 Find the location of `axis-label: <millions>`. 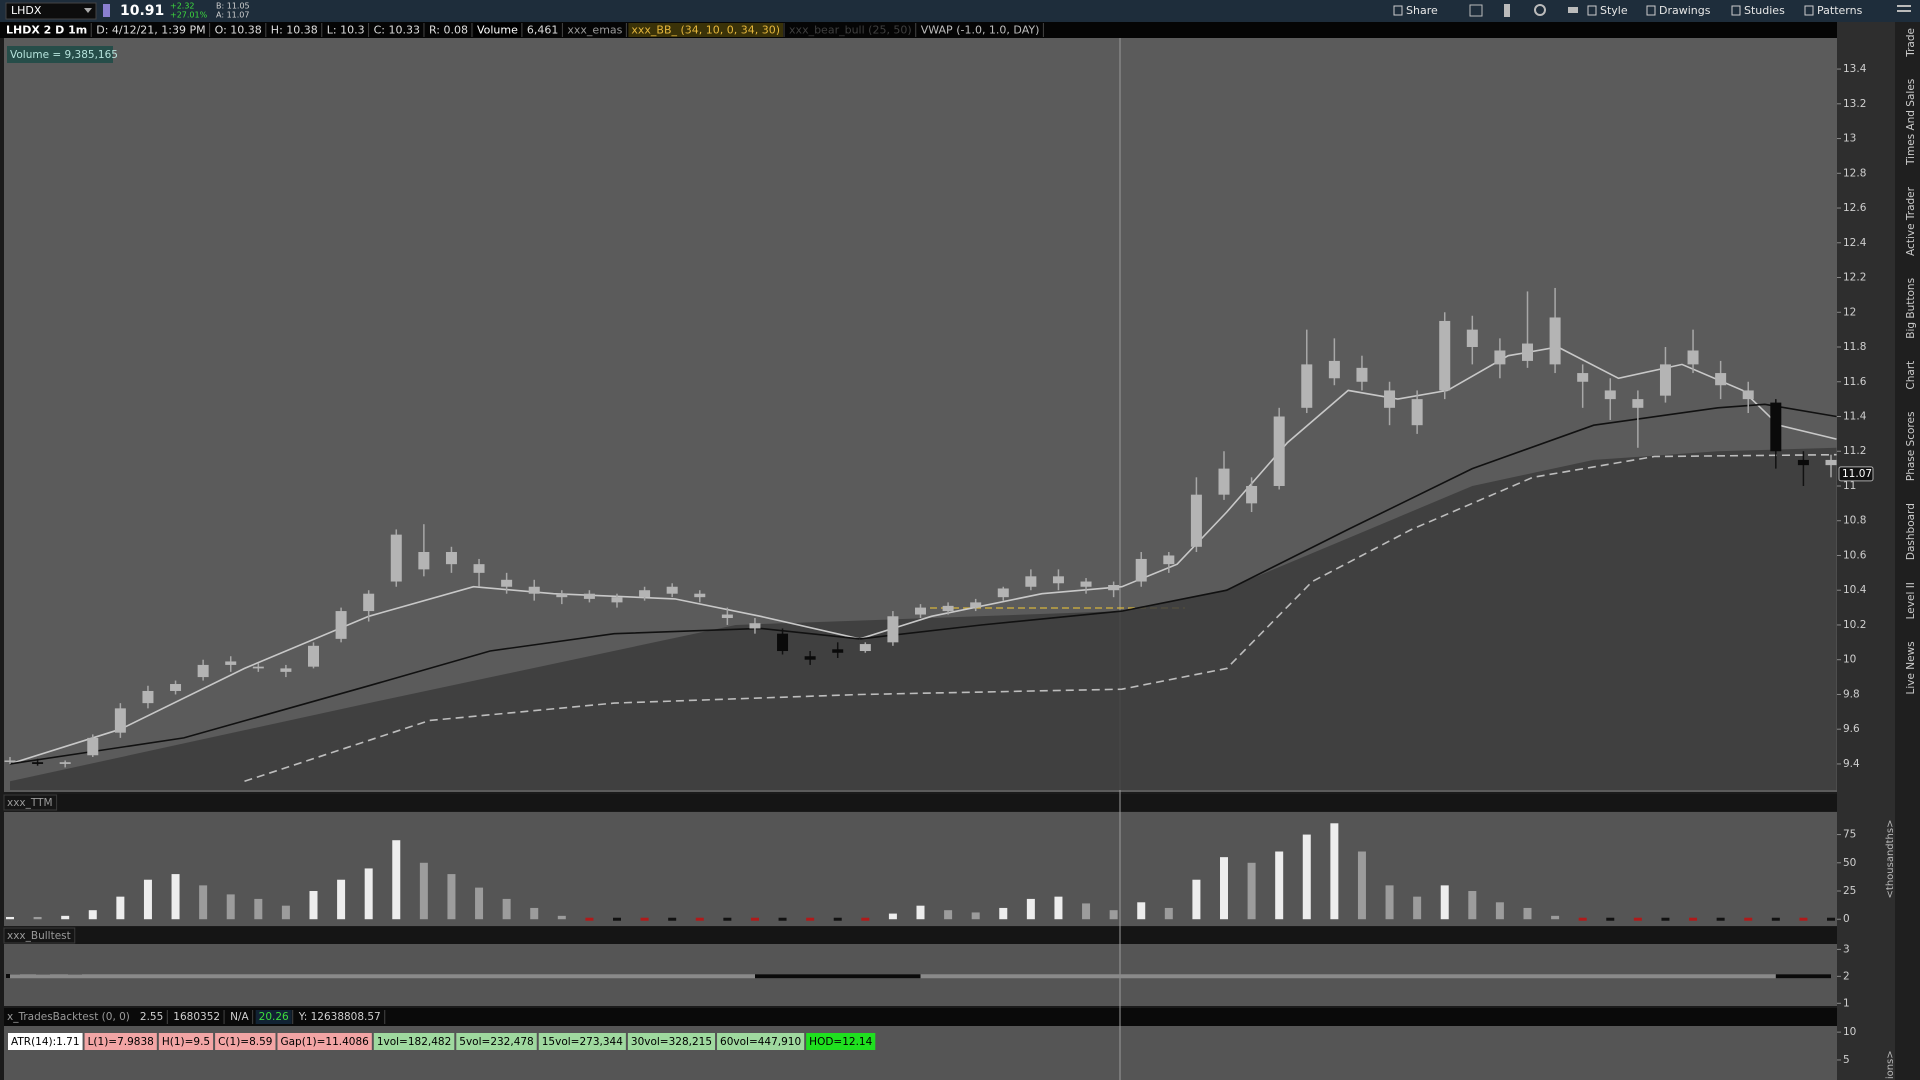

axis-label: <millions> is located at coordinates (1890, 1065).